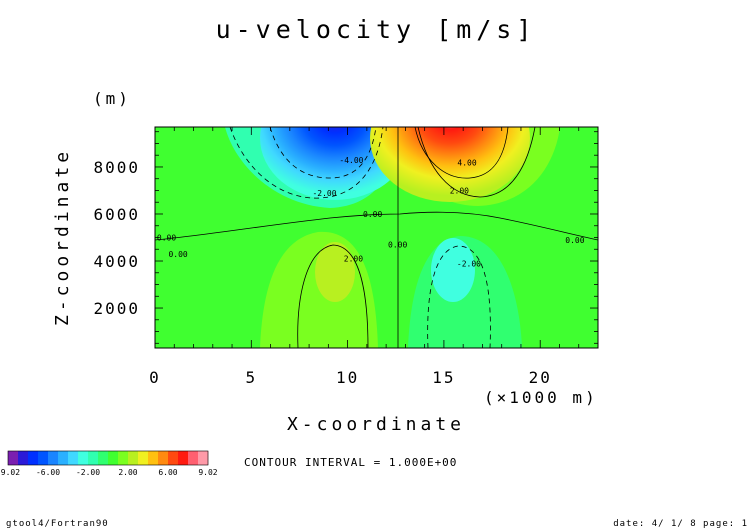  I want to click on zero-contour-horizontal, so click(376, 226).